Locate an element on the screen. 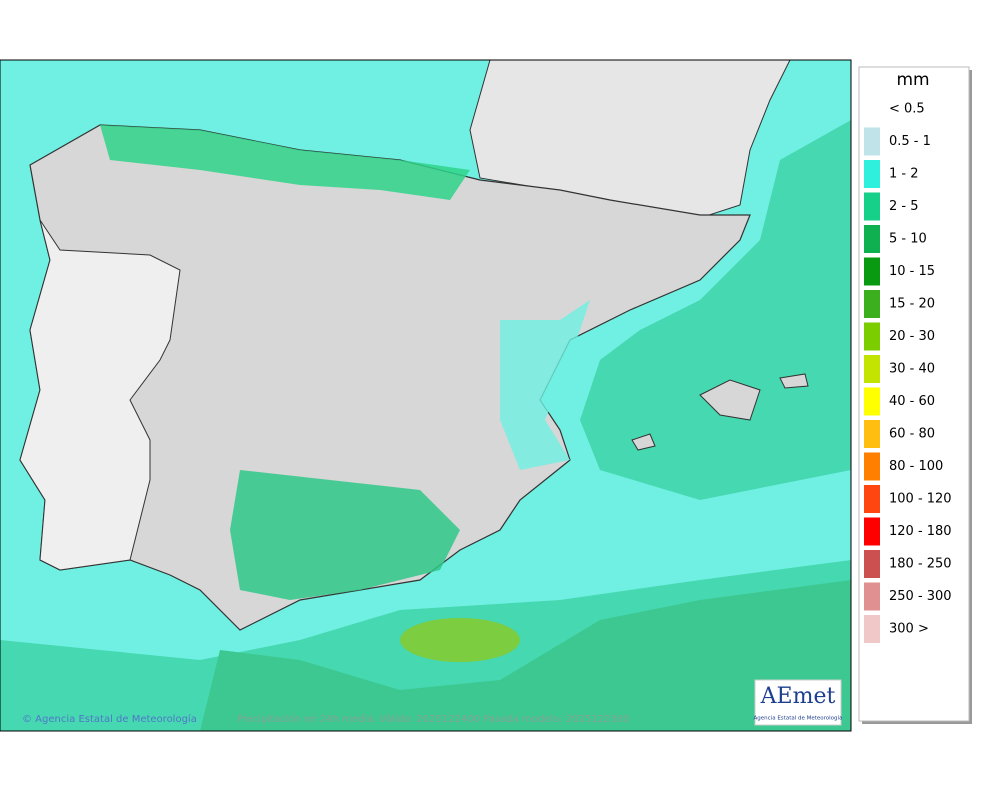 This screenshot has width=1000, height=794. legend-label: 180 - 250 is located at coordinates (920, 564).